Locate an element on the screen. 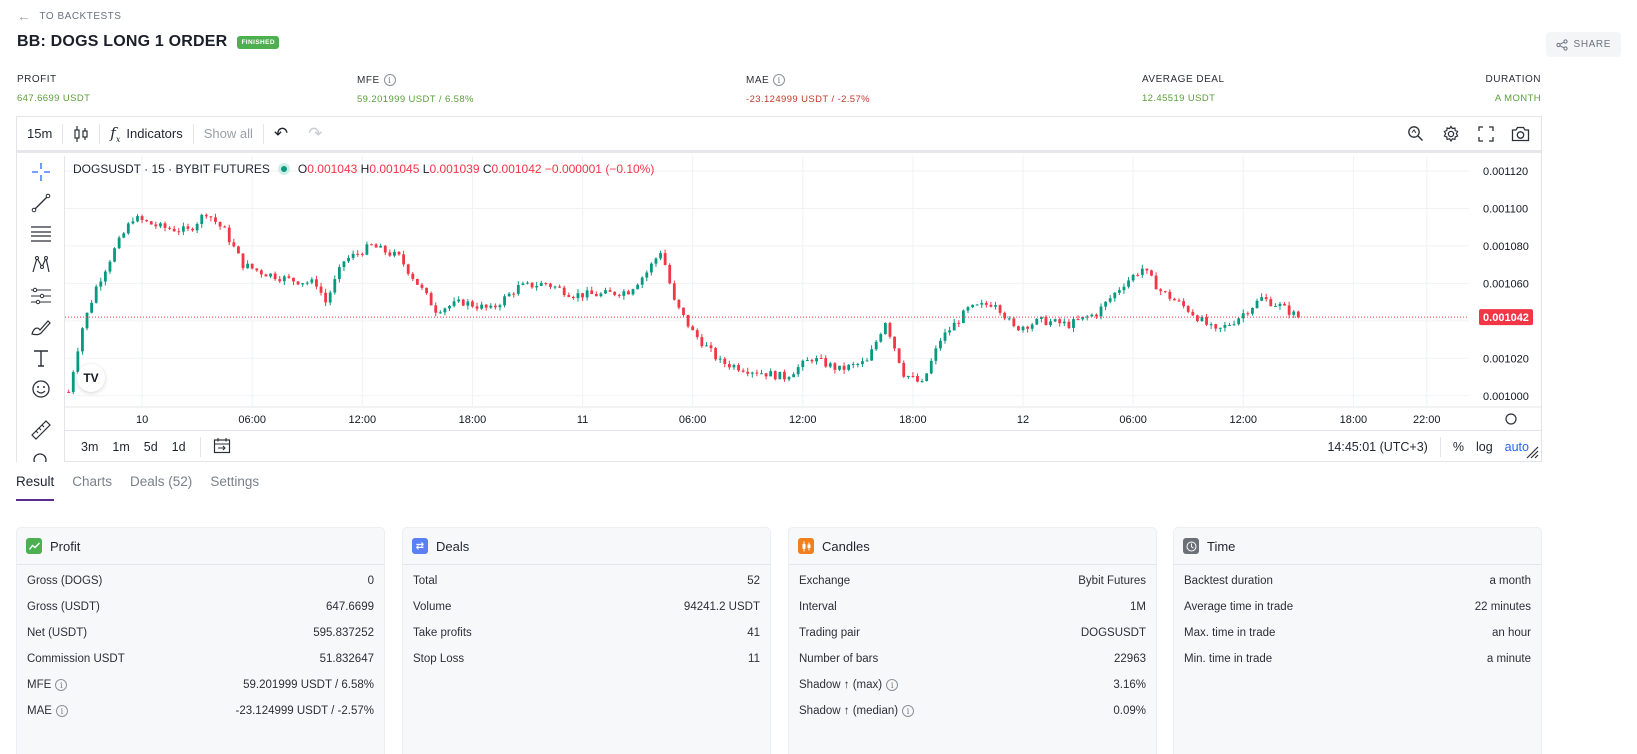 This screenshot has height=754, width=1637. range-5d-button: 5d is located at coordinates (150, 446).